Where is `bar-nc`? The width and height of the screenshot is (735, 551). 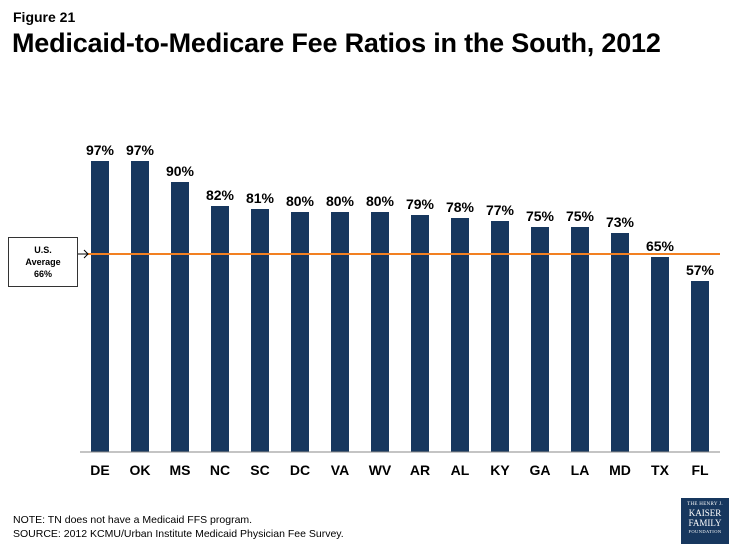 bar-nc is located at coordinates (220, 329).